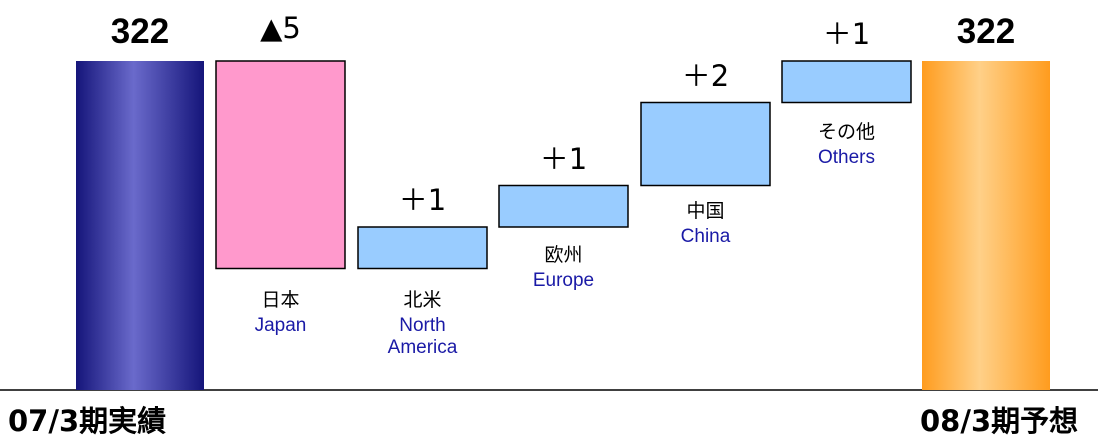 This screenshot has height=440, width=1098. Describe the element at coordinates (87, 421) in the screenshot. I see `start-period-label: 07/3期実績` at that location.